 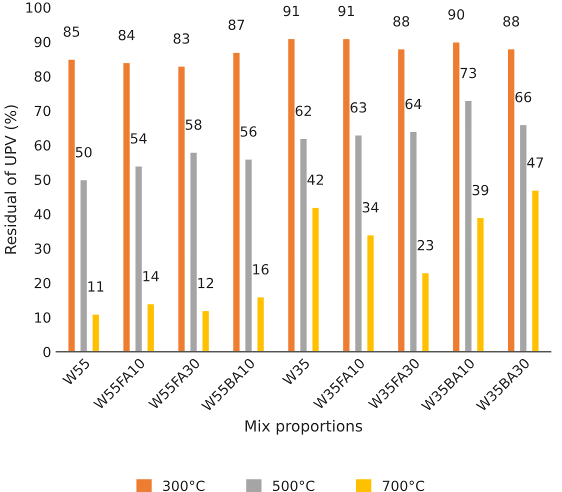 What do you see at coordinates (84, 152) in the screenshot?
I see `data-label: 50` at bounding box center [84, 152].